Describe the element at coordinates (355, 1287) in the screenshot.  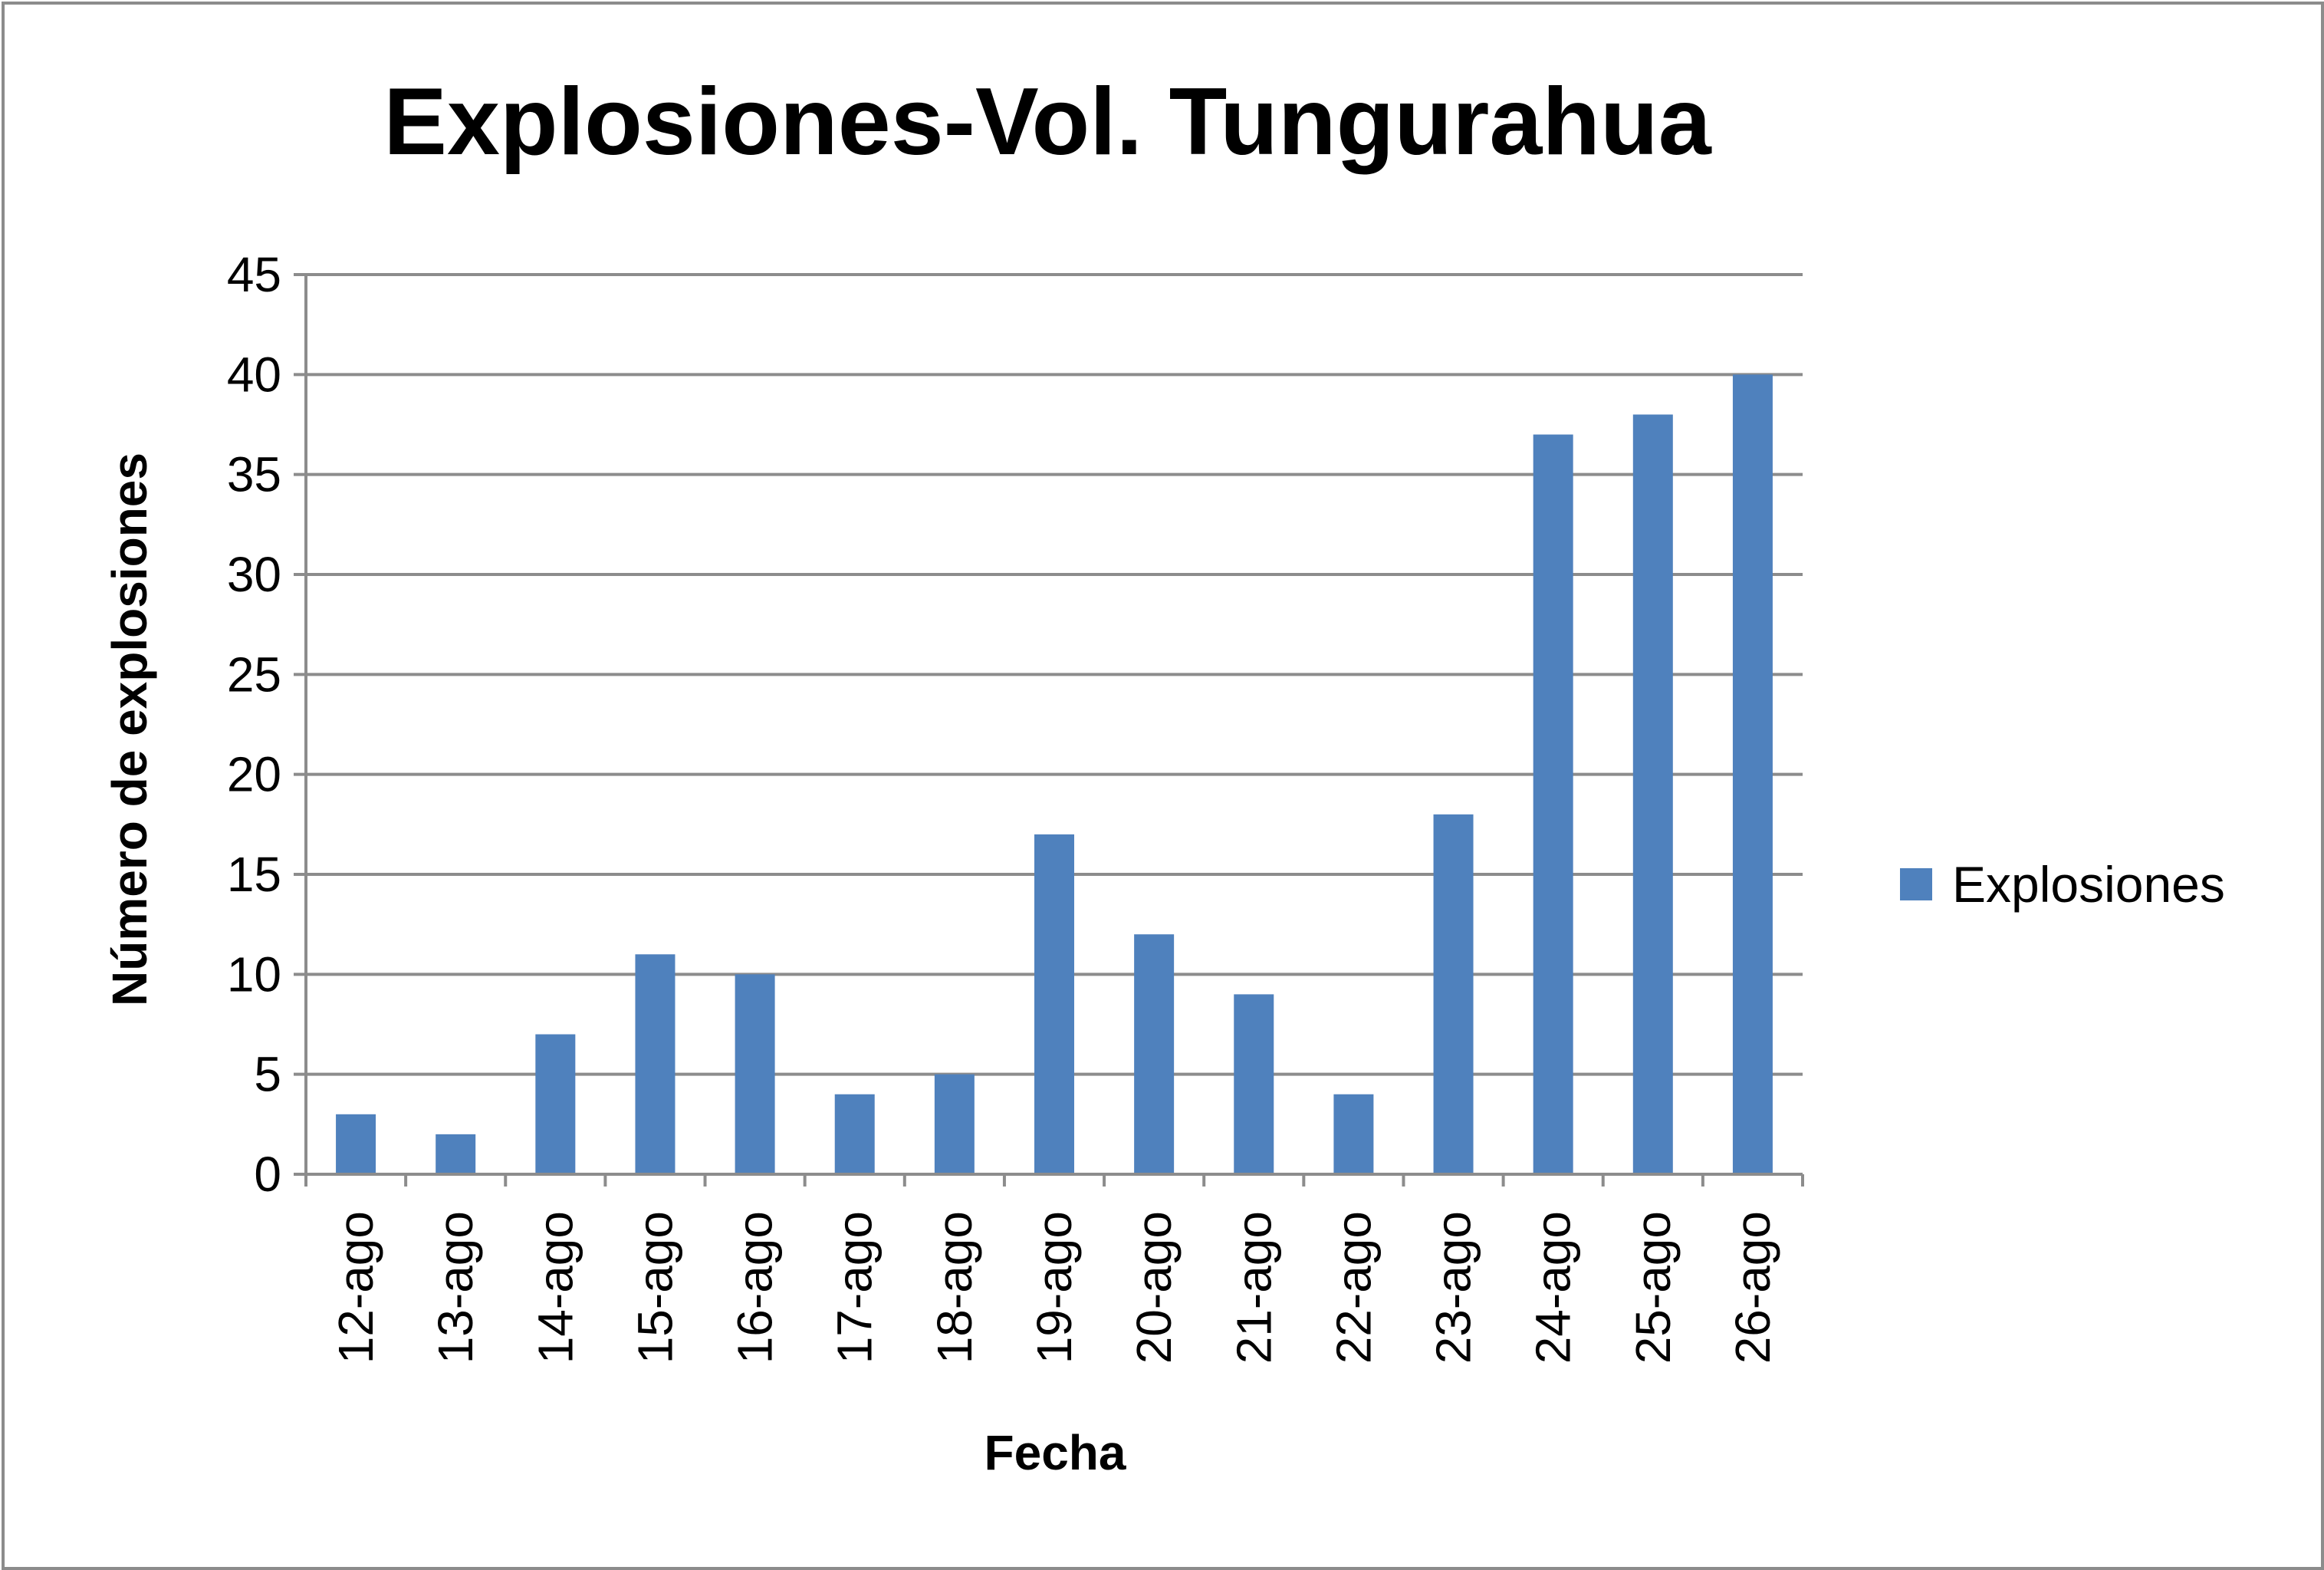
I see `x-tick-label: 12-ago` at that location.